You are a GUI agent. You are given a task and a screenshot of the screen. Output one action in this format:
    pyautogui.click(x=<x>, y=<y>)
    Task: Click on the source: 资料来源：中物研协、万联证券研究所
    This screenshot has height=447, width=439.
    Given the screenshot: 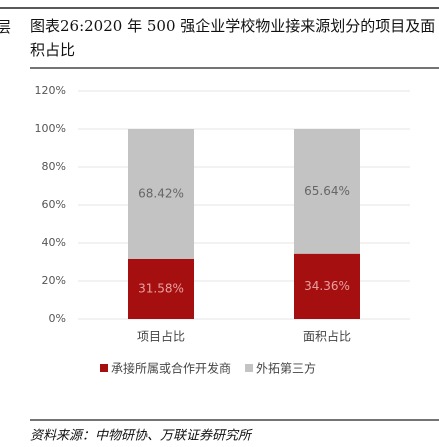 What is the action you would take?
    pyautogui.click(x=141, y=436)
    